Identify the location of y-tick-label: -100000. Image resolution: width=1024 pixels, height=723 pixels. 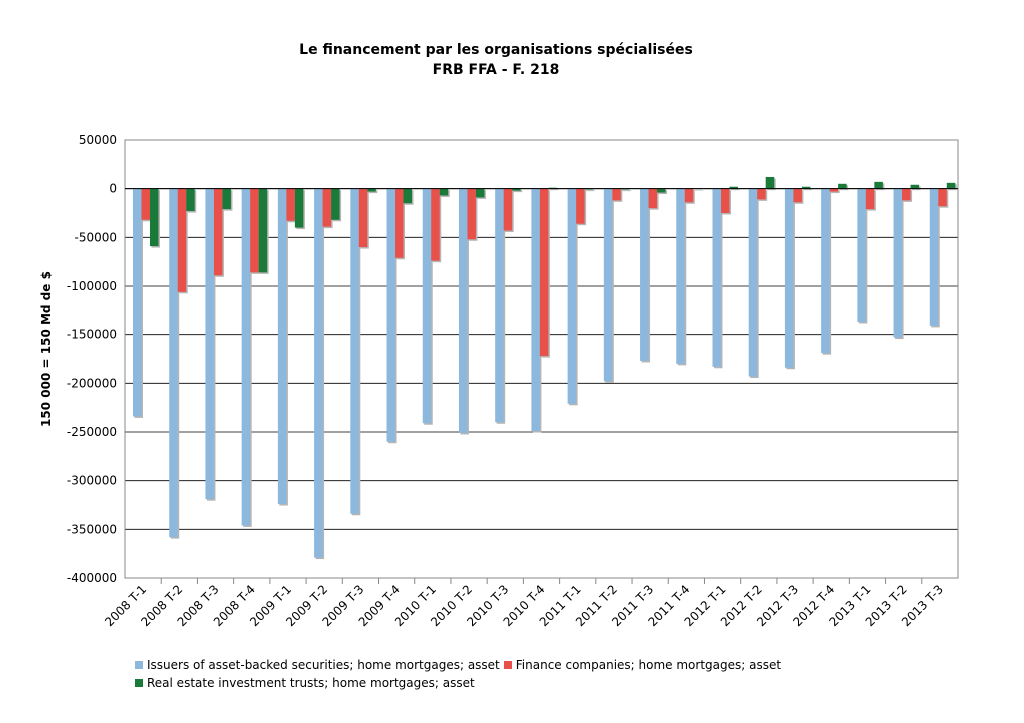
(92, 286).